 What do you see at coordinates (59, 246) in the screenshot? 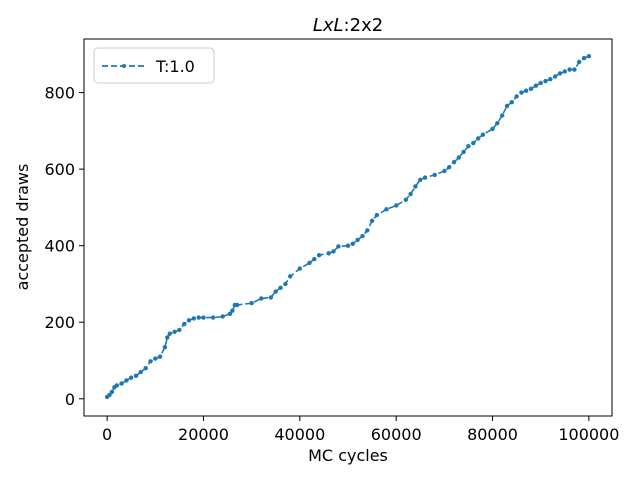
I see `y-tick-label: 400` at bounding box center [59, 246].